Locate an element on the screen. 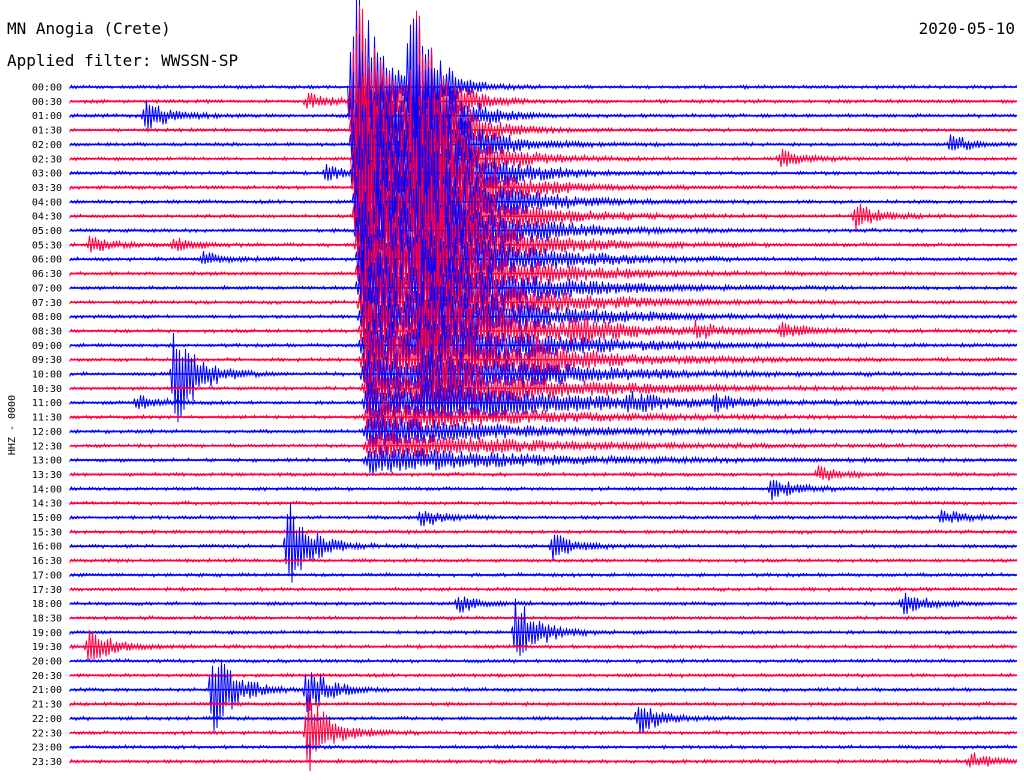 Image resolution: width=1024 pixels, height=780 pixels. tick-label: 20:00 is located at coordinates (47, 662).